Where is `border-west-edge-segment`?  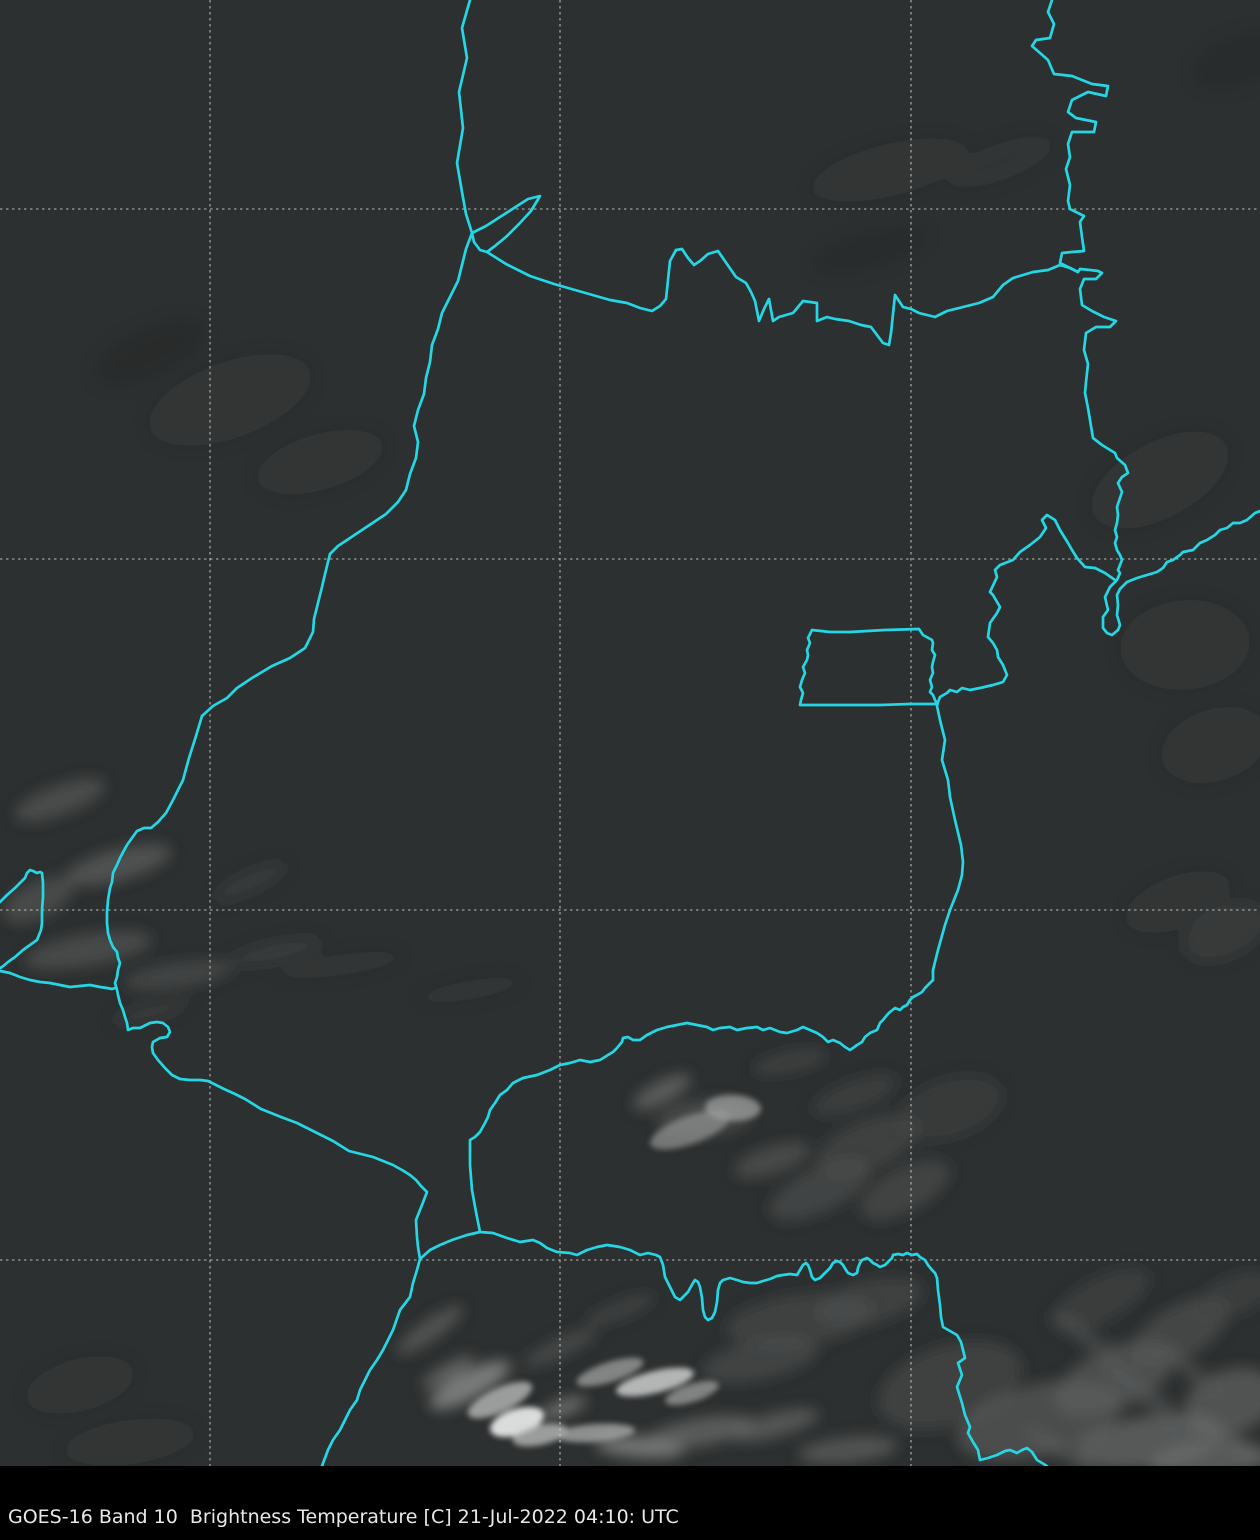
border-west-edge-segment is located at coordinates (58, 980).